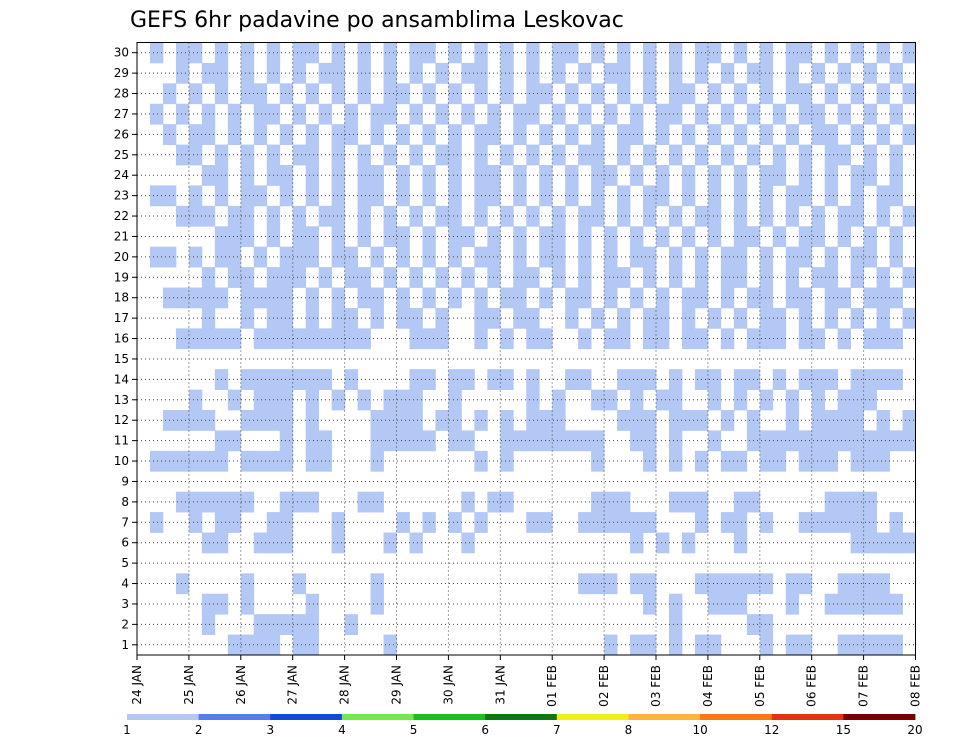 This screenshot has height=742, width=960. I want to click on y-tick-label: 26, so click(121, 134).